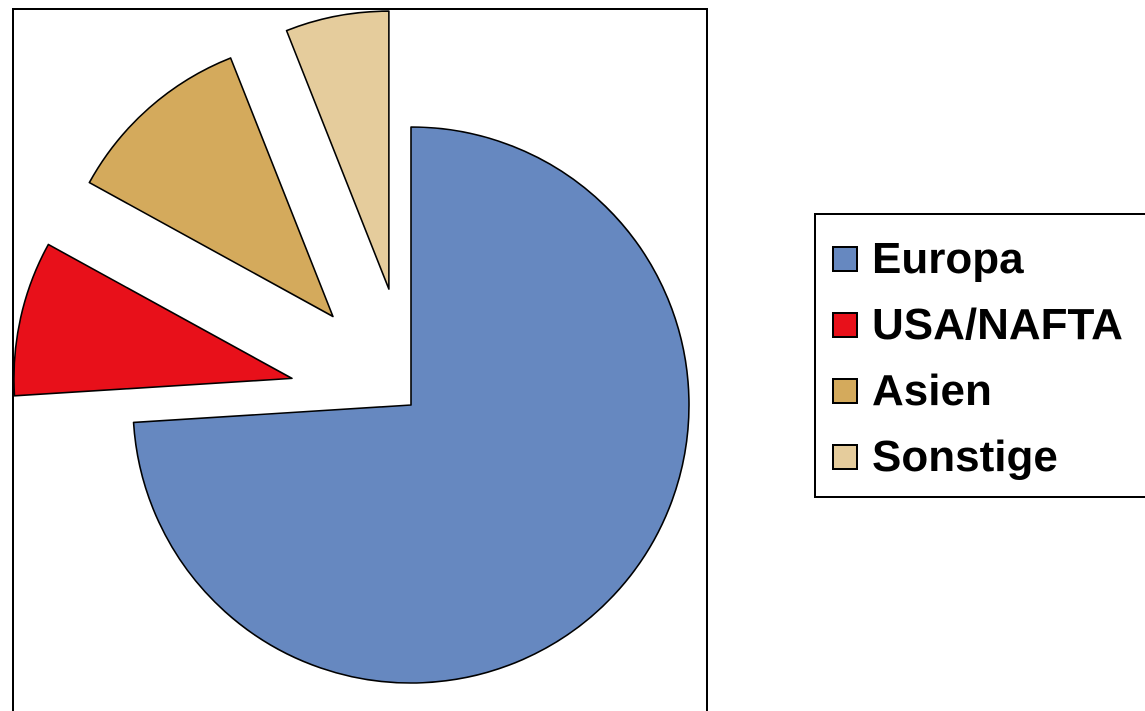  I want to click on legend-item-usa-nafta: USA/NAFTA, so click(977, 325).